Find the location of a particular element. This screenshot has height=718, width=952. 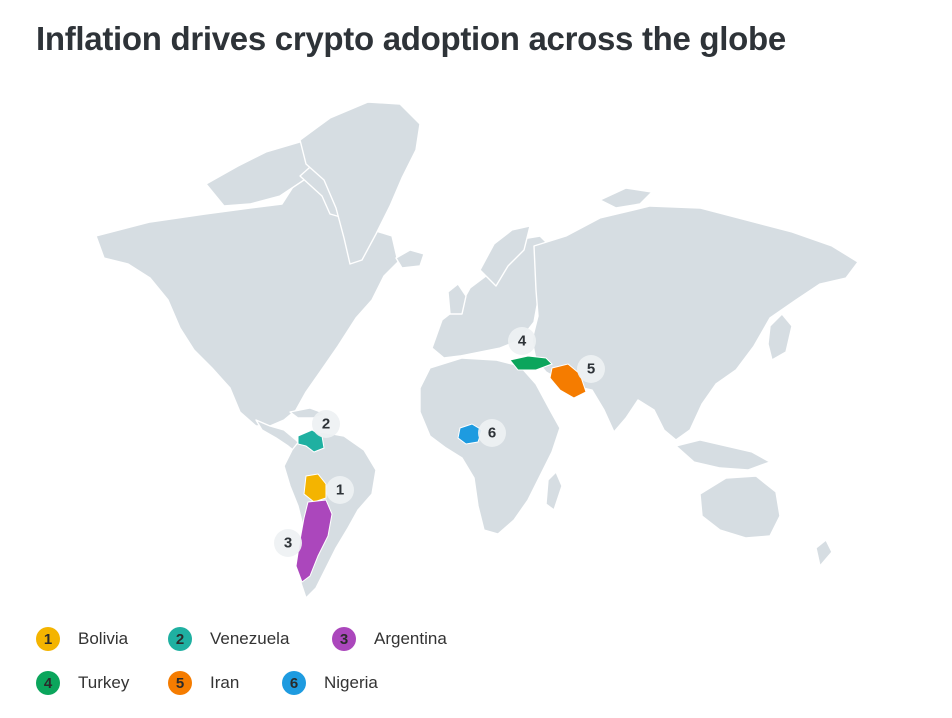

marker-4: 4 is located at coordinates (522, 341).